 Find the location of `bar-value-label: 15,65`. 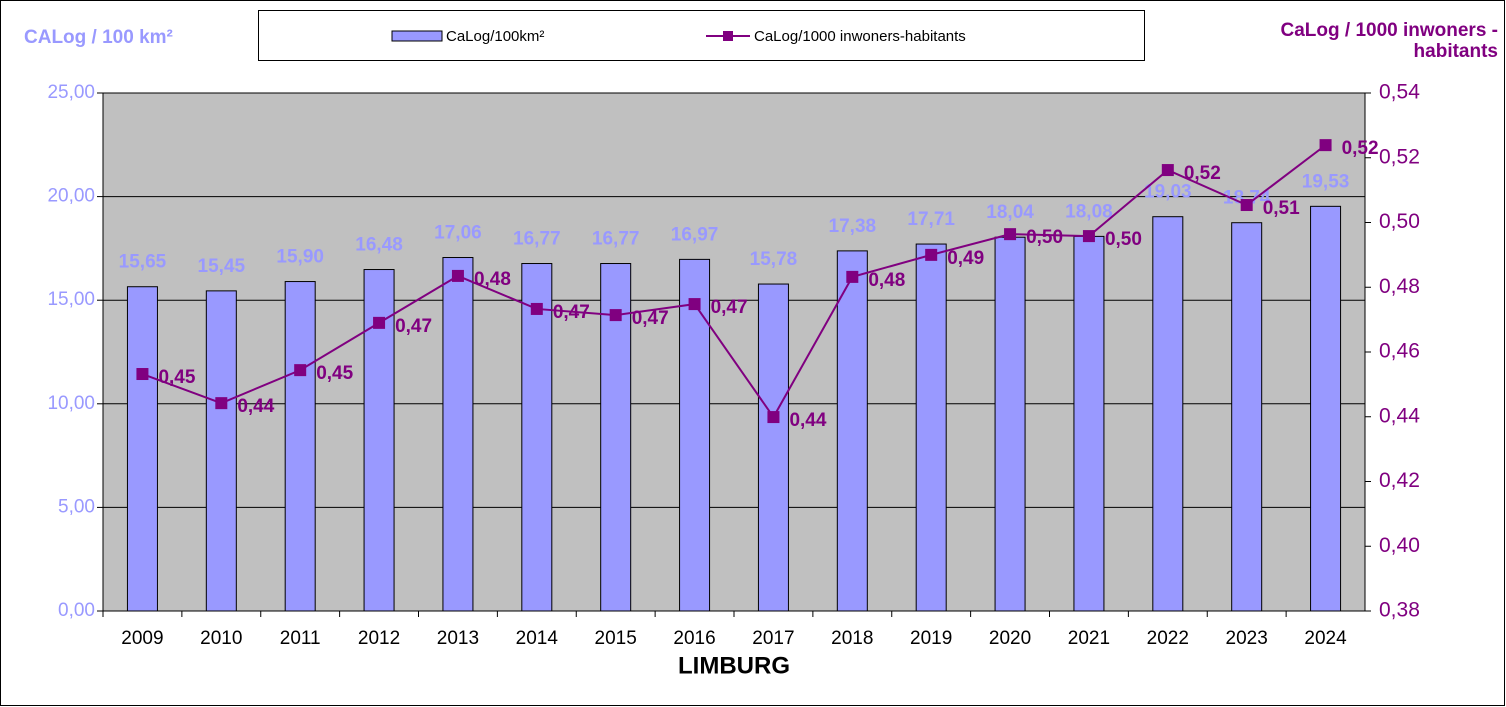

bar-value-label: 15,65 is located at coordinates (143, 262).